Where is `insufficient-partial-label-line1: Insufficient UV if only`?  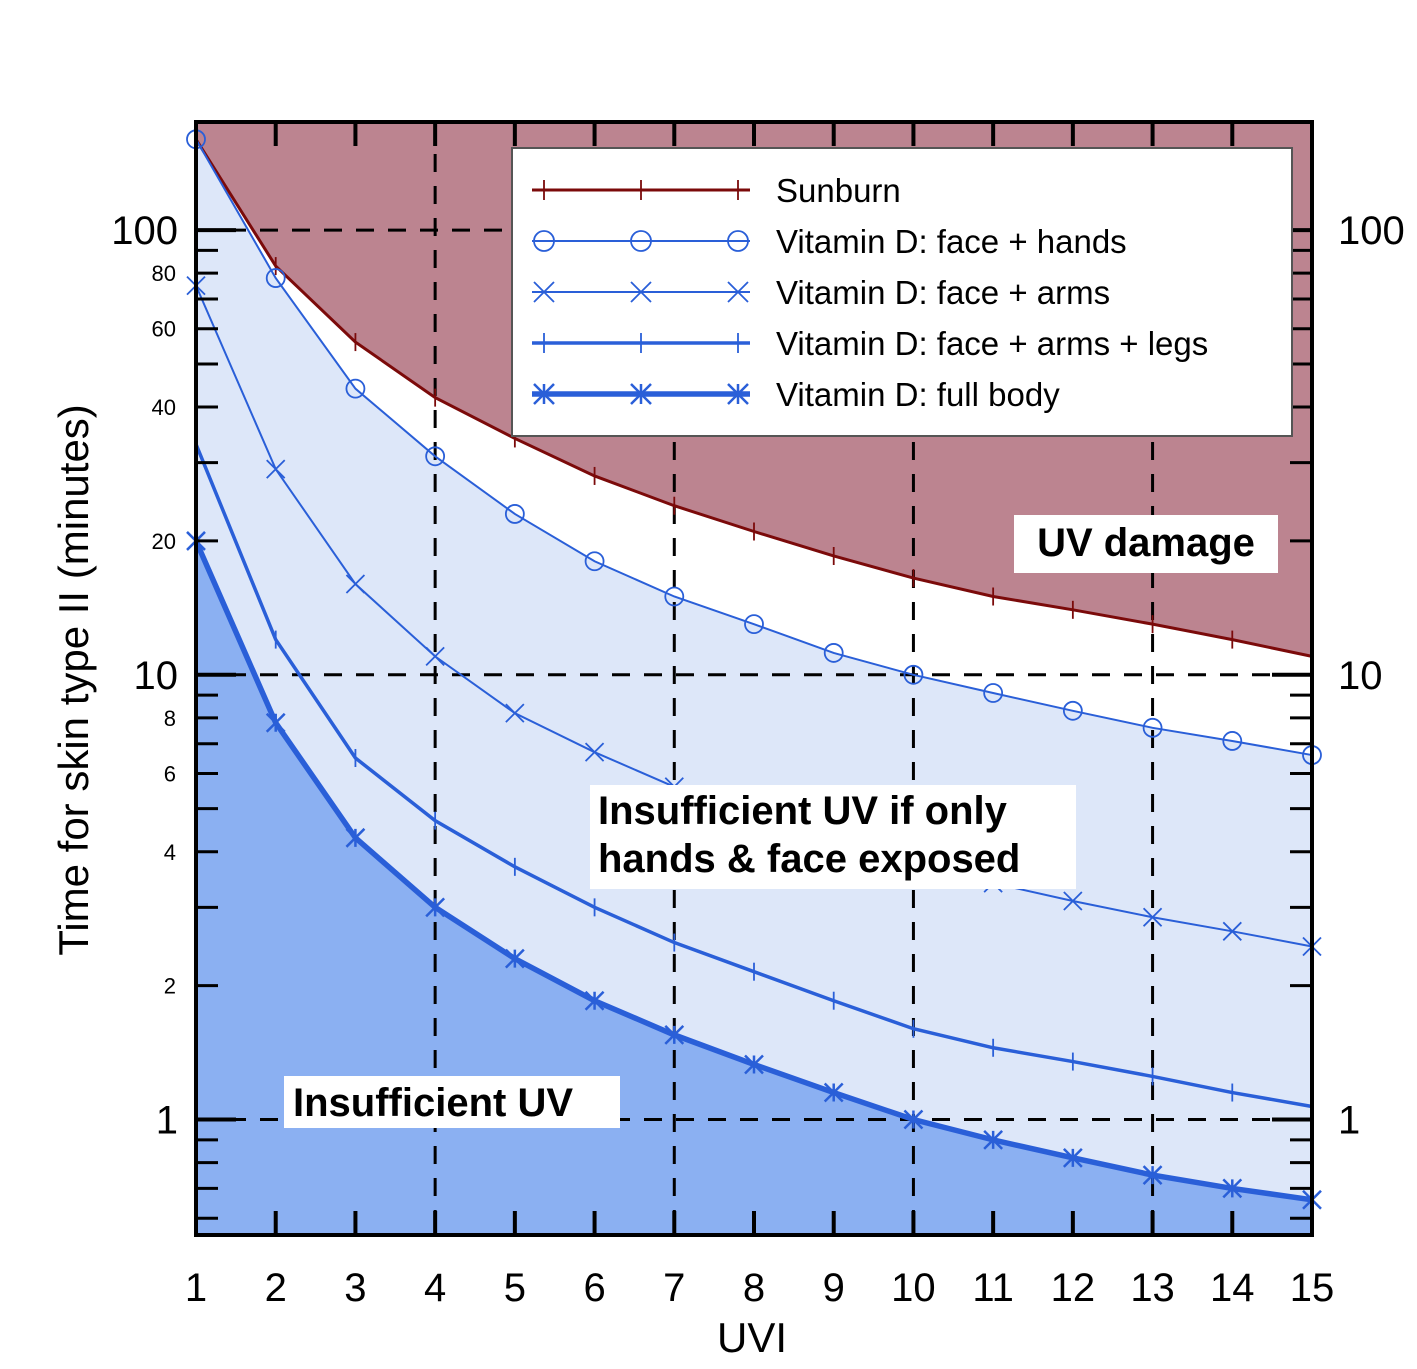
insufficient-partial-label-line1: Insufficient UV if only is located at coordinates (803, 811).